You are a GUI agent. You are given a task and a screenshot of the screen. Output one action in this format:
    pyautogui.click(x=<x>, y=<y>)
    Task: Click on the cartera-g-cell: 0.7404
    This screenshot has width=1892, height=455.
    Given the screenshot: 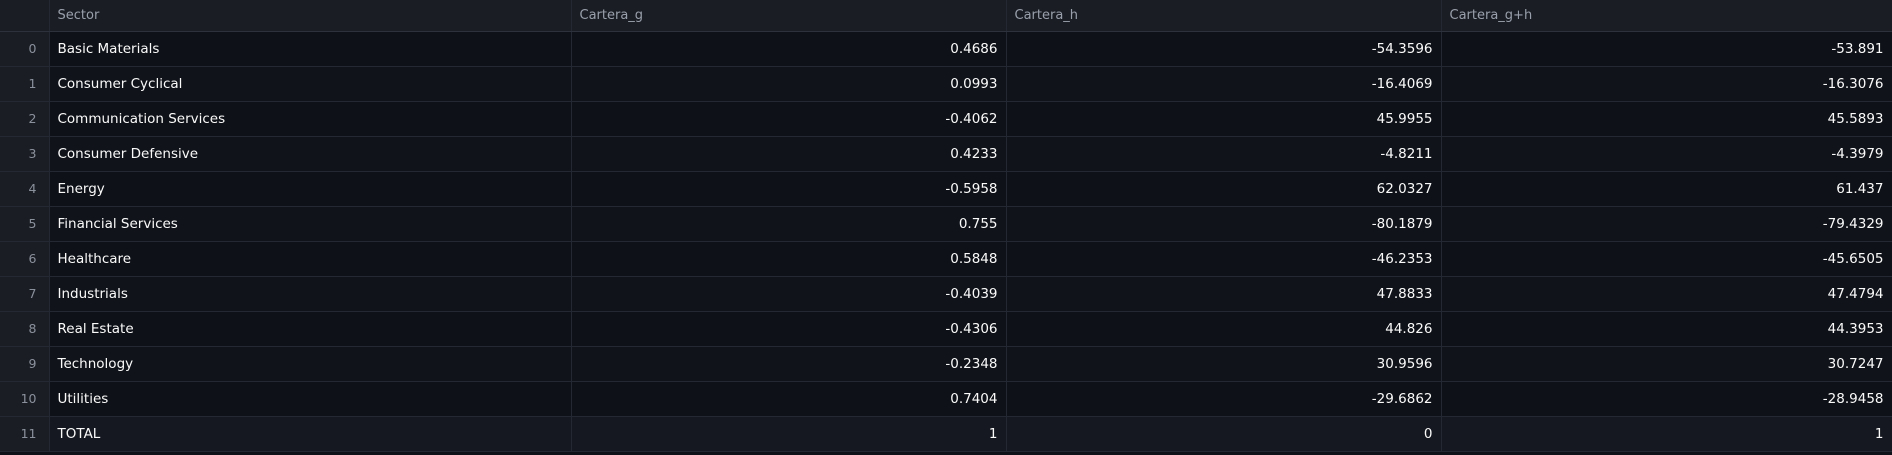 What is the action you would take?
    pyautogui.click(x=789, y=399)
    